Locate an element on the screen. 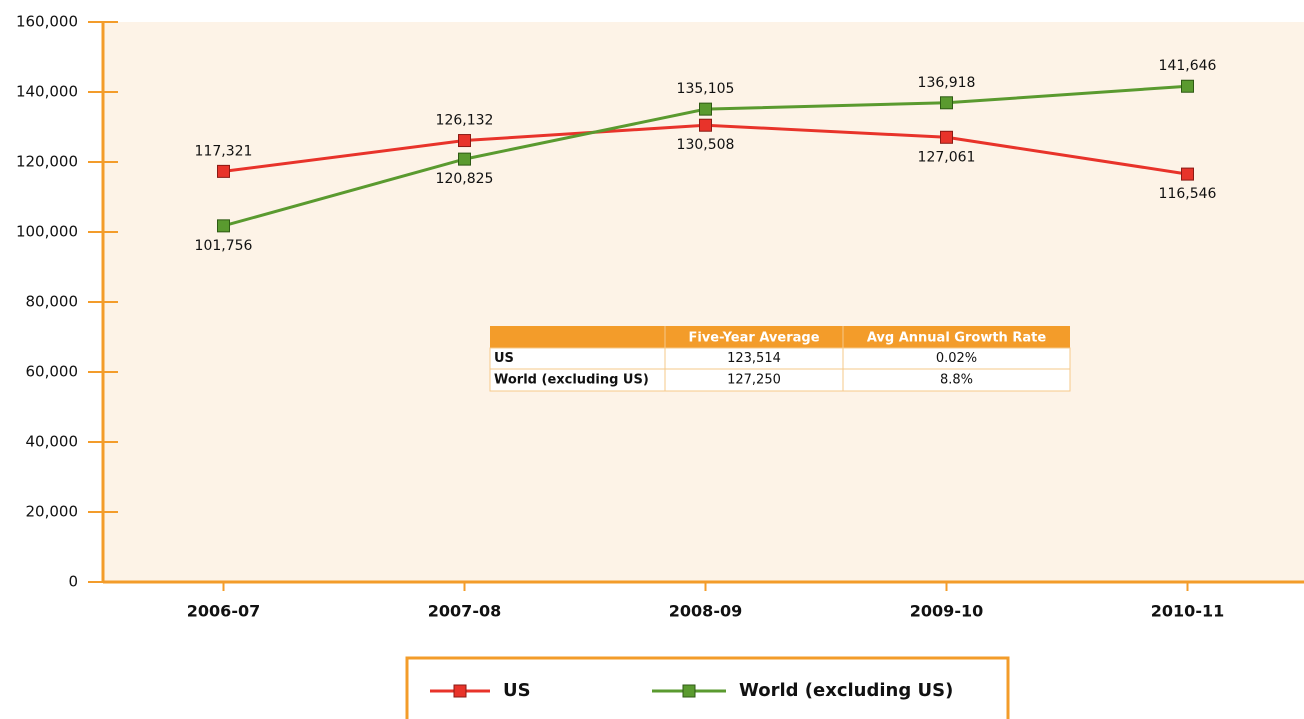  table-header: Avg Annual Growth Rate is located at coordinates (956, 338).